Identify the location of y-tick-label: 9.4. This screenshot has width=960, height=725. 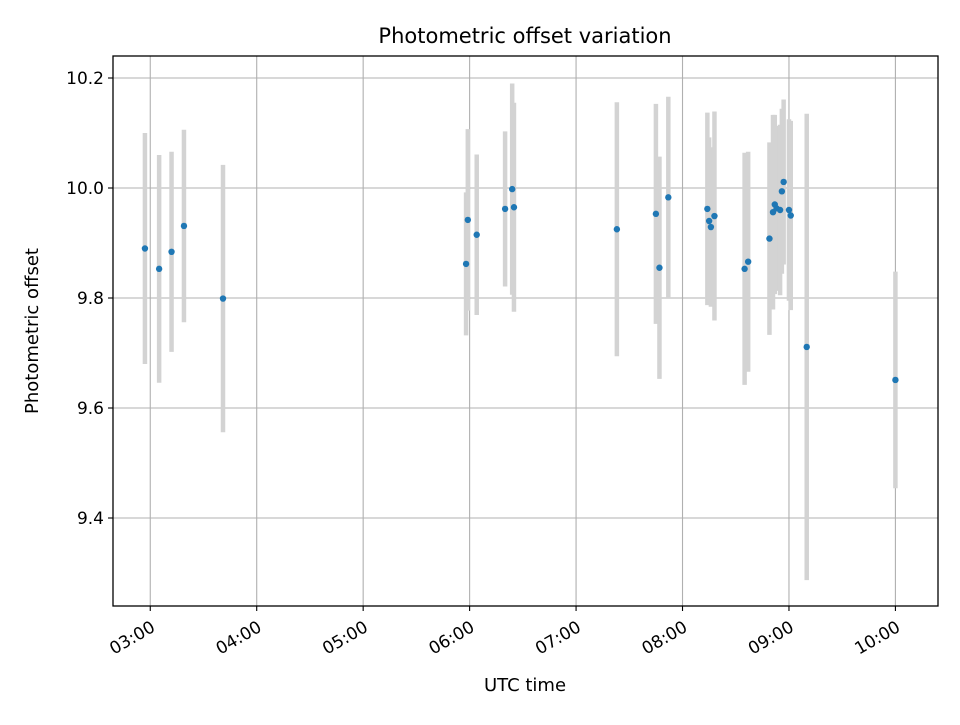
(90, 519).